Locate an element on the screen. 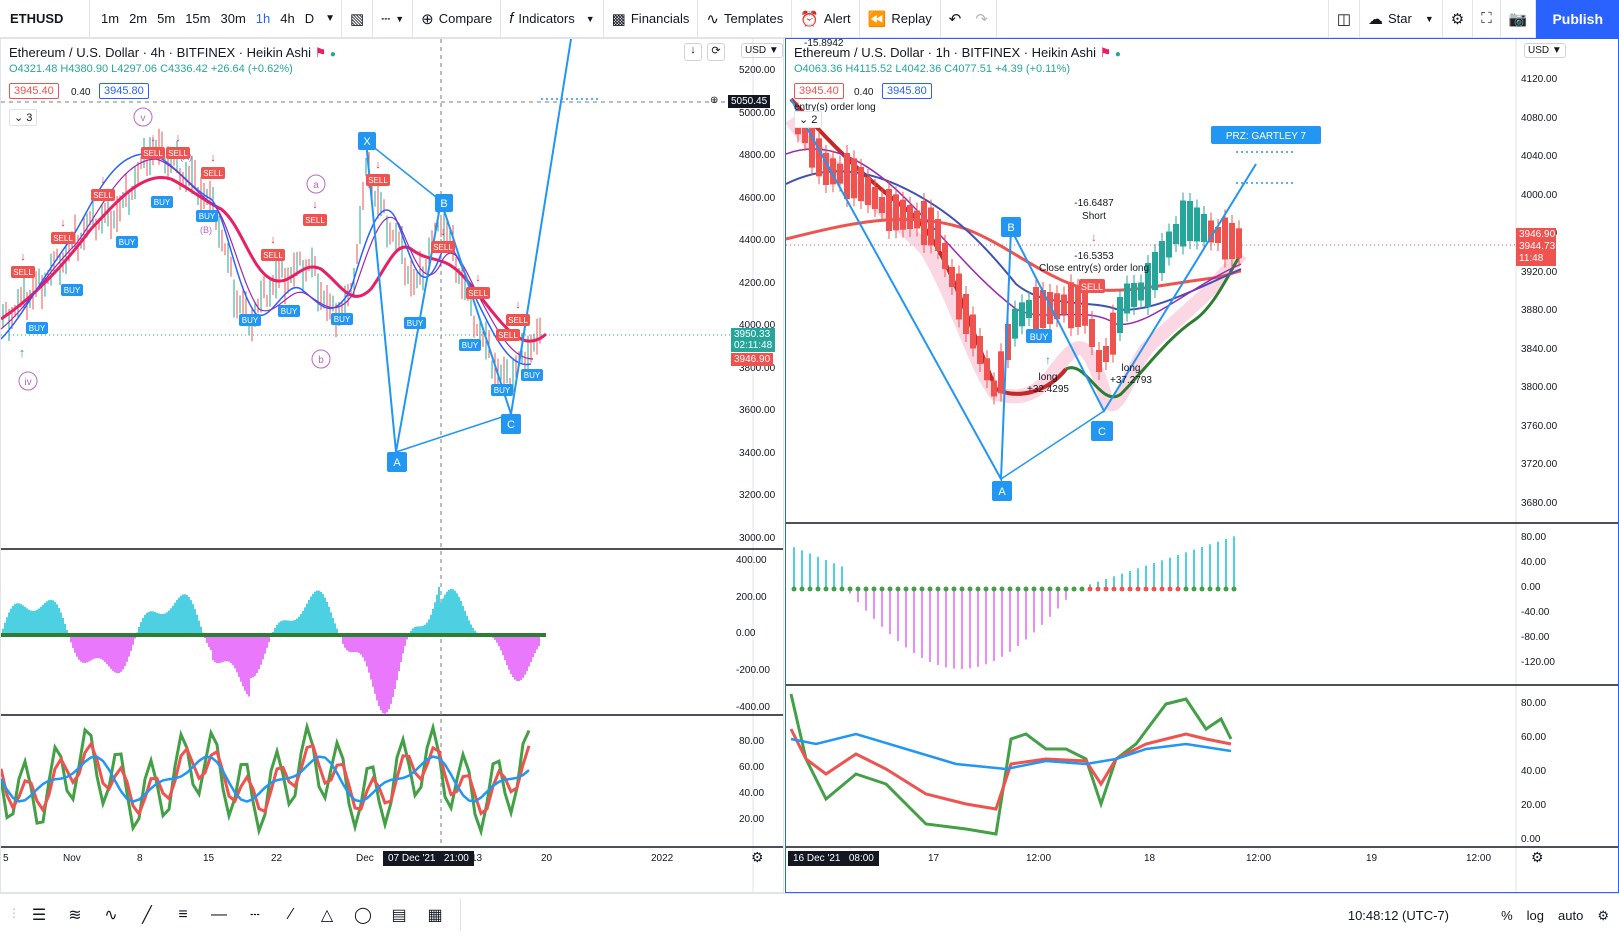 Image resolution: width=1619 pixels, height=936 pixels. trend-line-icon: ╱ is located at coordinates (147, 915).